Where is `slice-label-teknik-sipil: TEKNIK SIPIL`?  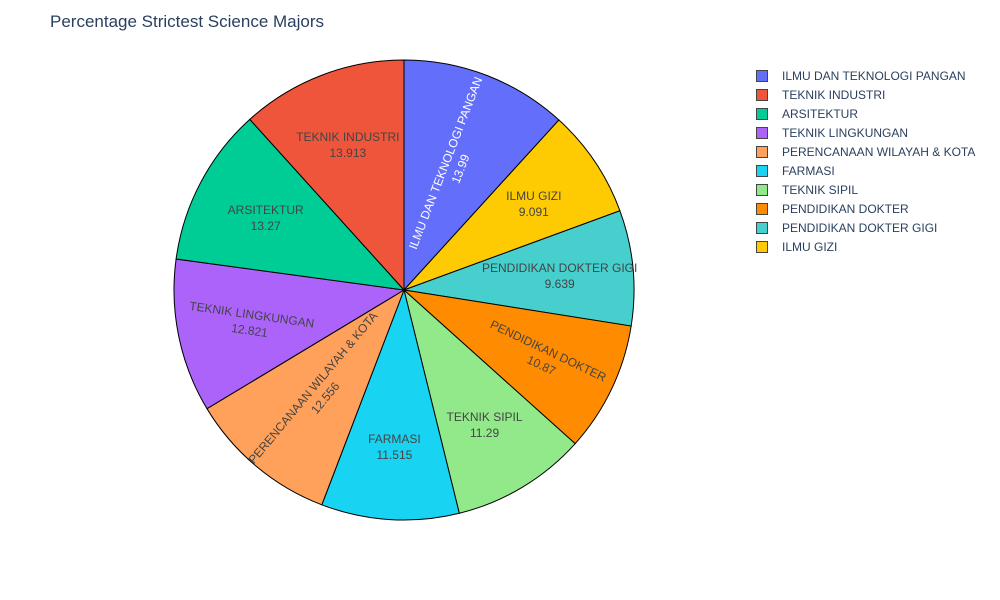
slice-label-teknik-sipil: TEKNIK SIPIL is located at coordinates (485, 417).